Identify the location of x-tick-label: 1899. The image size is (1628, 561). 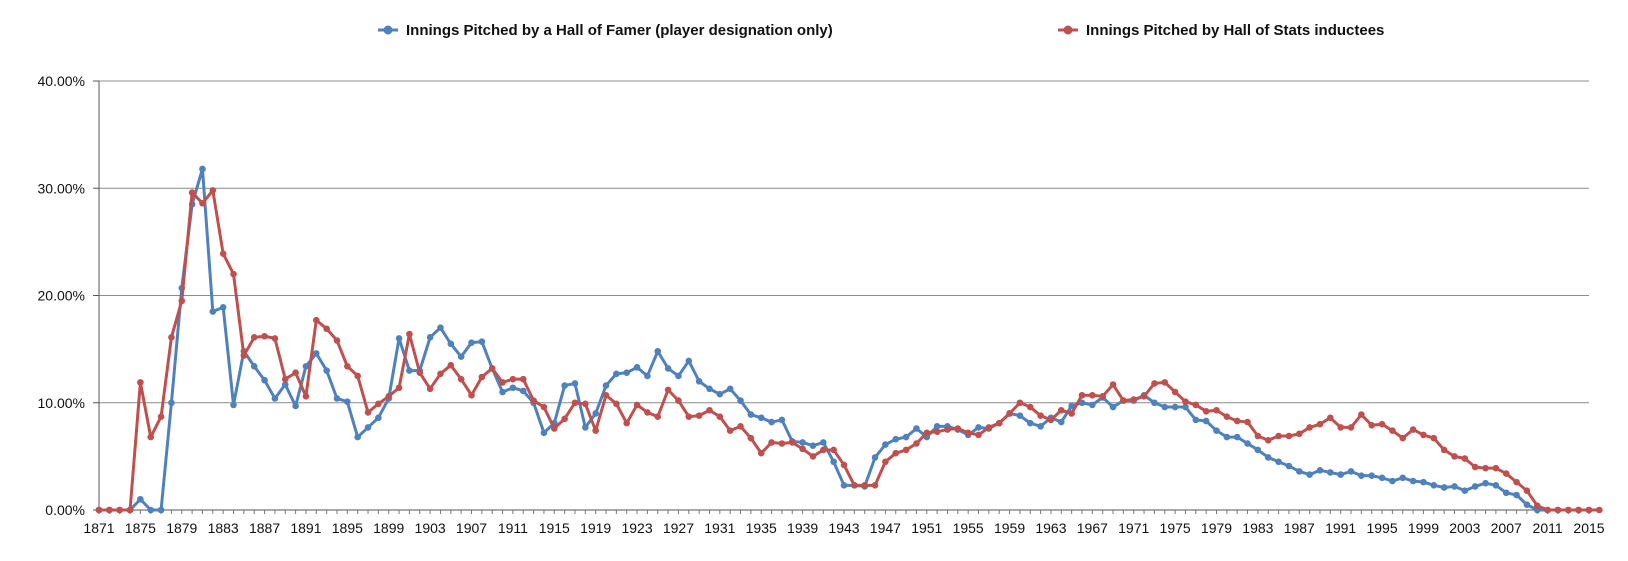
(388, 528).